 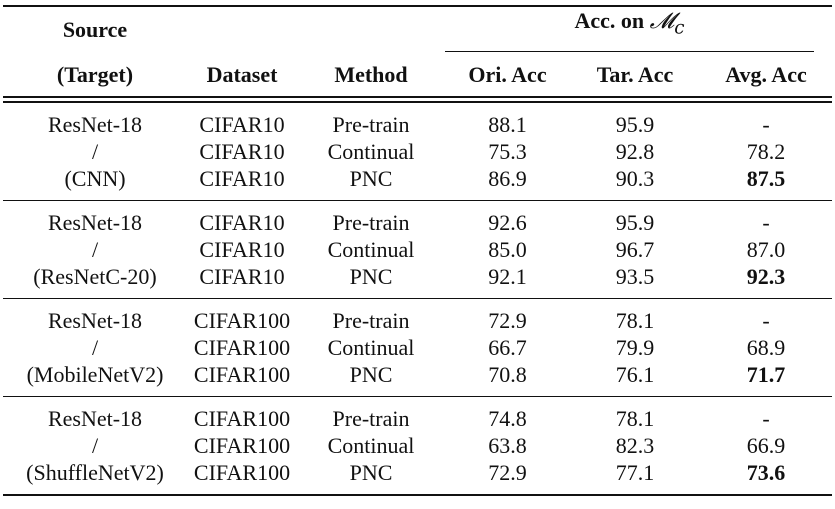 I want to click on double-rule-cell, so click(x=417, y=100).